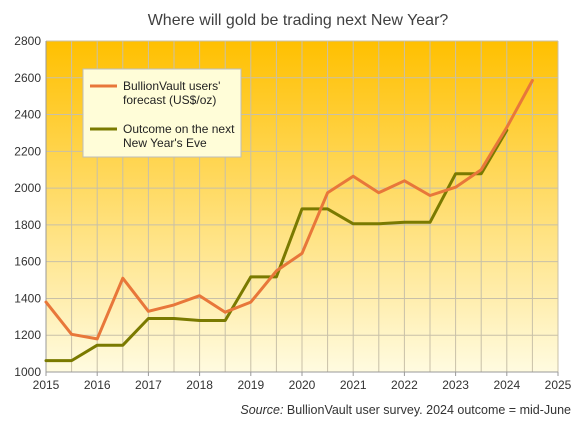 The height and width of the screenshot is (423, 577). What do you see at coordinates (97, 385) in the screenshot?
I see `x-tick-label: 2016` at bounding box center [97, 385].